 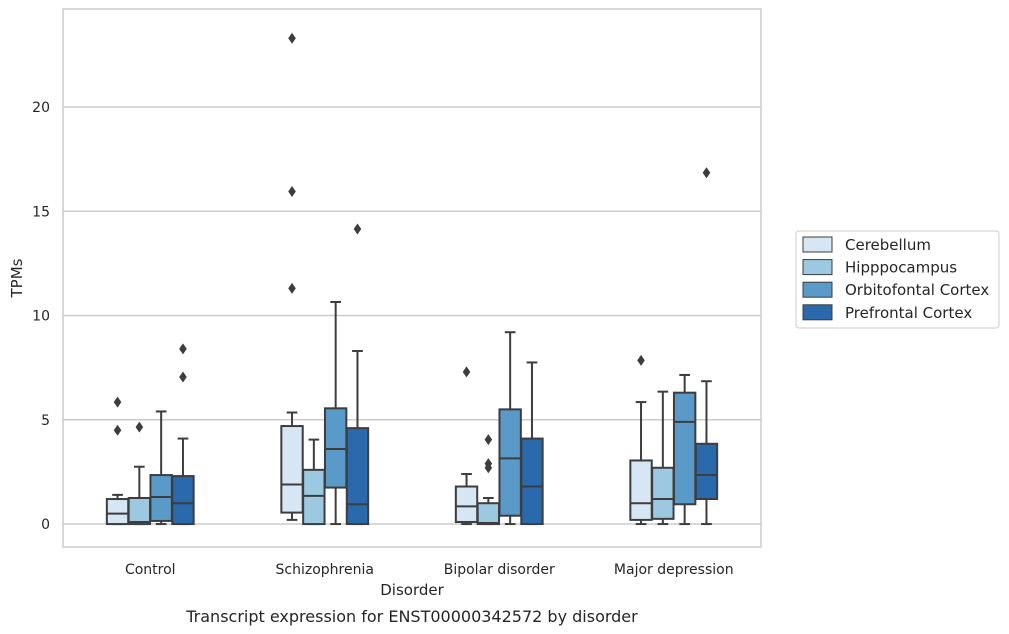 I want to click on x-tick-label: Major depression, so click(x=674, y=570).